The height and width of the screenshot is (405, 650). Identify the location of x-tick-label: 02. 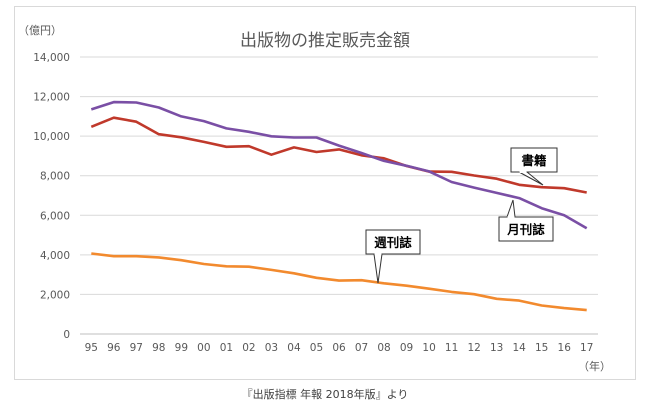
(248, 348).